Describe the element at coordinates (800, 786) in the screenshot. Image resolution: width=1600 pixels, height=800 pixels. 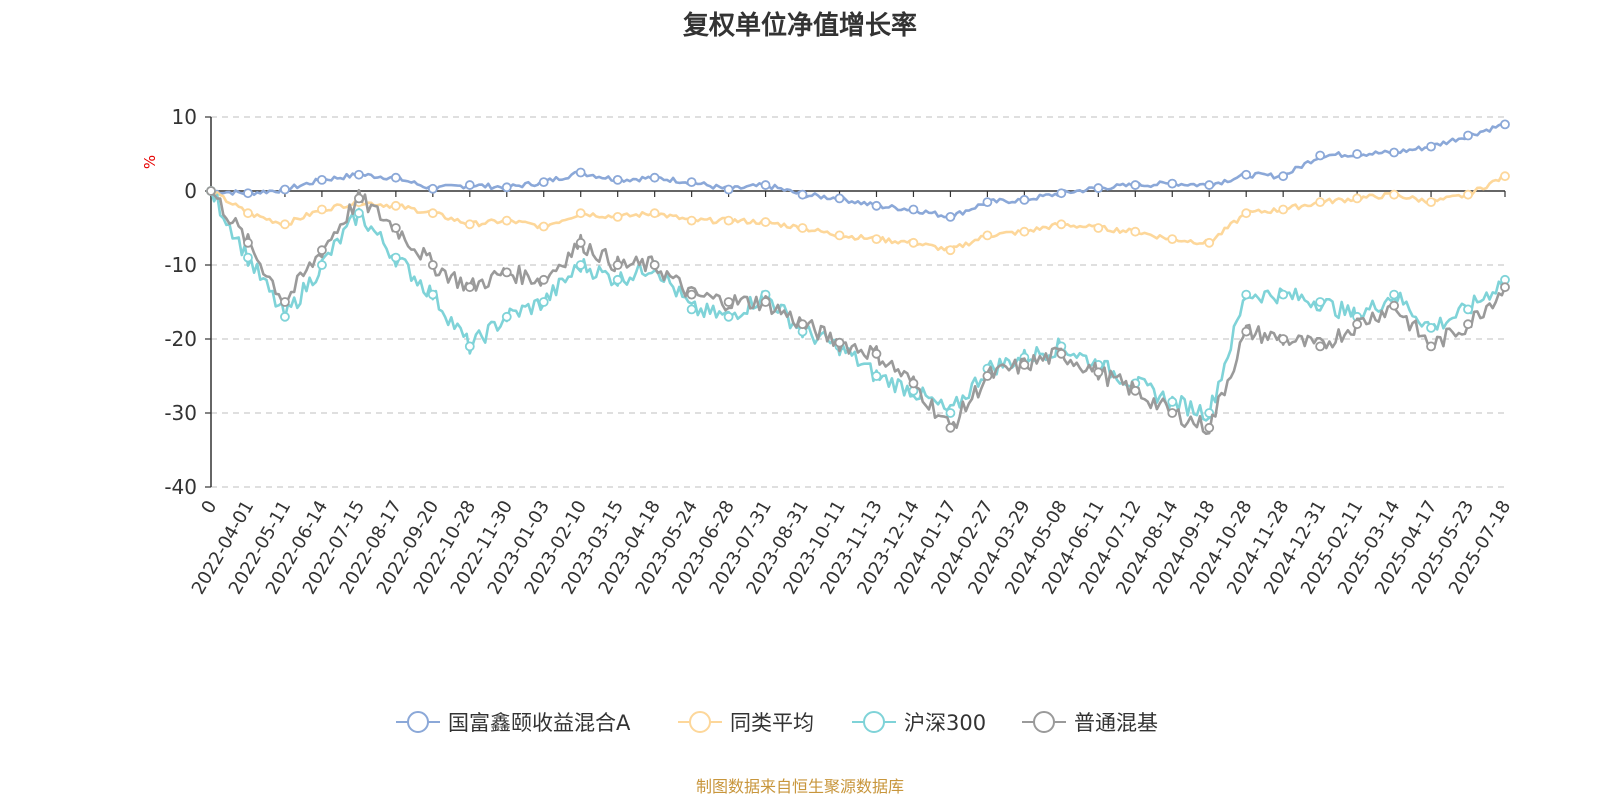
I see `source-note: 制图数据来自恒生聚源数据库` at that location.